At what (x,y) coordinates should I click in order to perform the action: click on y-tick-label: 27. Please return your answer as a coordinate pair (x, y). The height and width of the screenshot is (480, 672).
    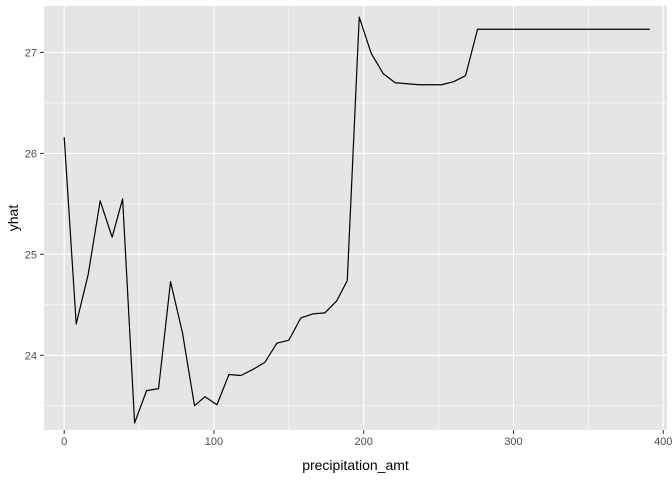
    Looking at the image, I should click on (31, 53).